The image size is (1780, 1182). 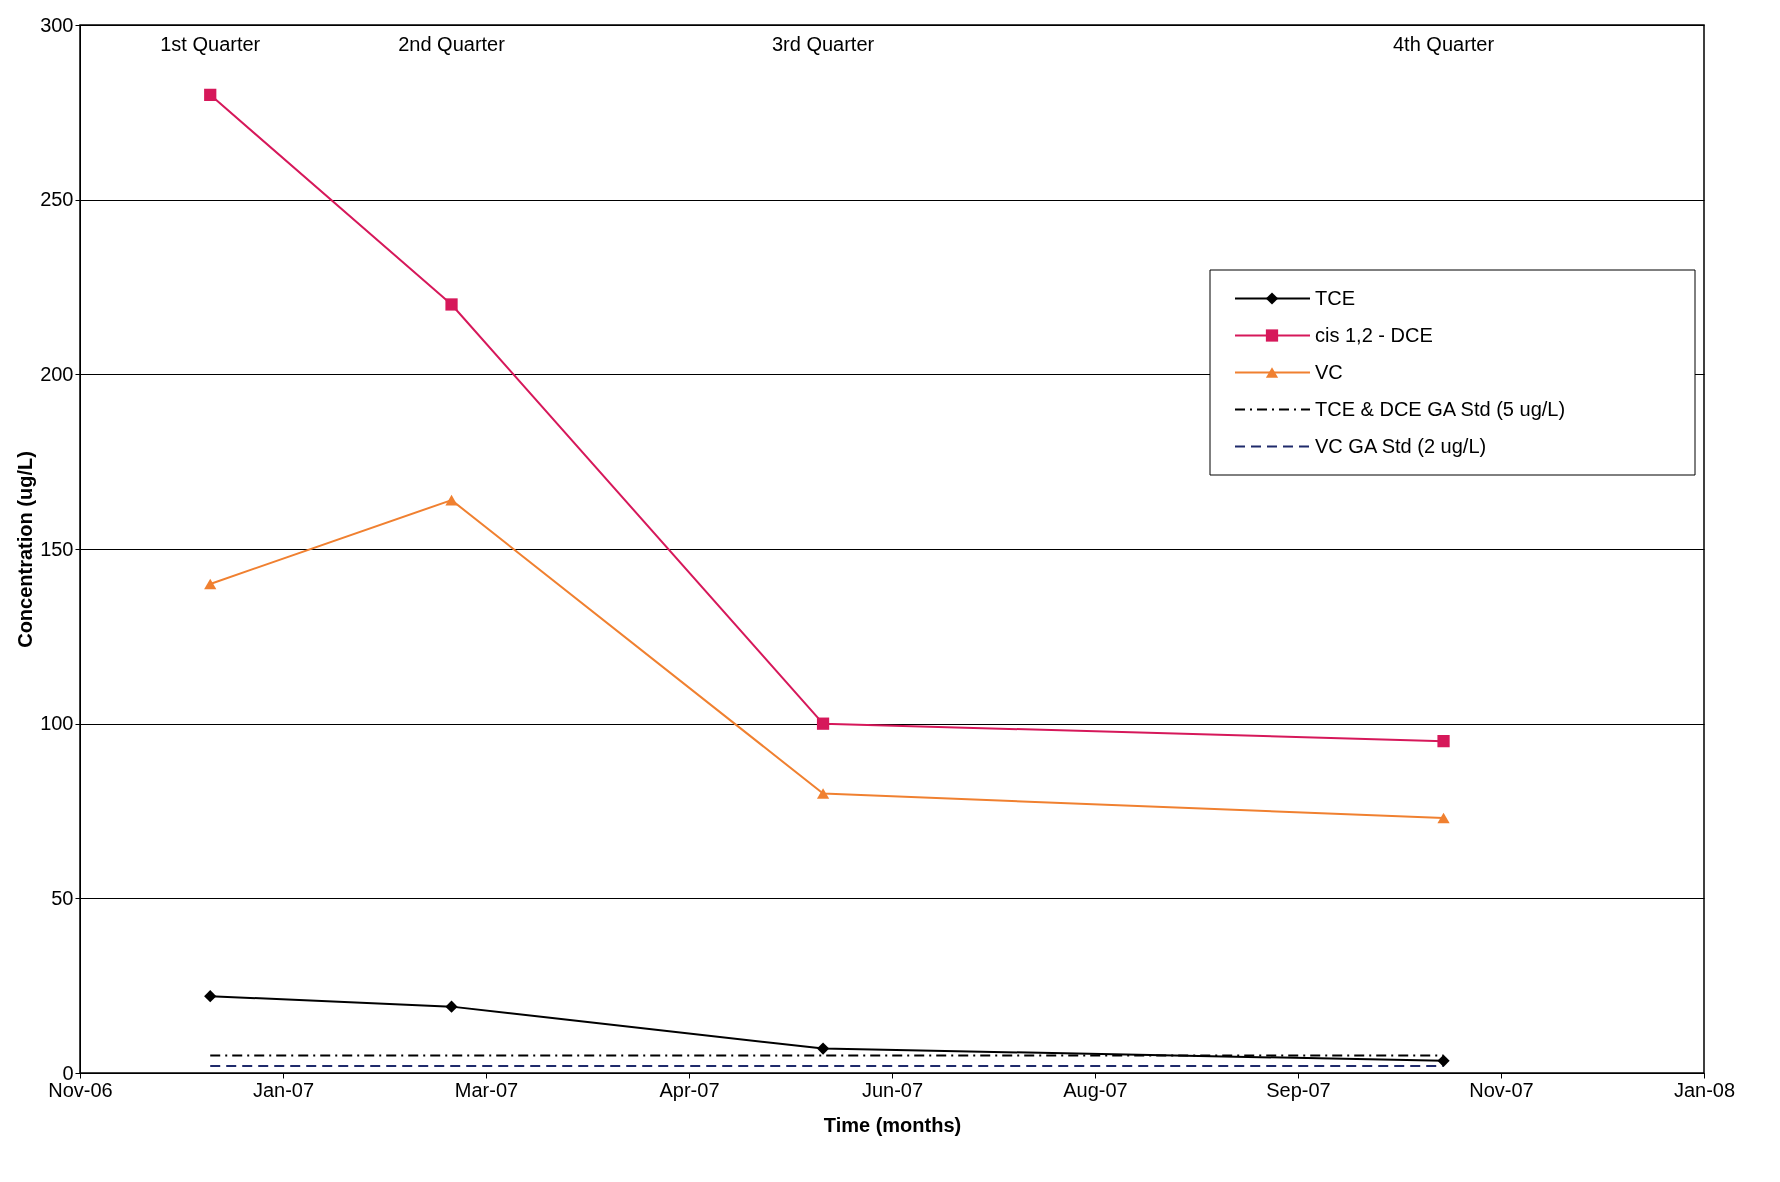 What do you see at coordinates (892, 1124) in the screenshot?
I see `x-axis-title: Time (months)` at bounding box center [892, 1124].